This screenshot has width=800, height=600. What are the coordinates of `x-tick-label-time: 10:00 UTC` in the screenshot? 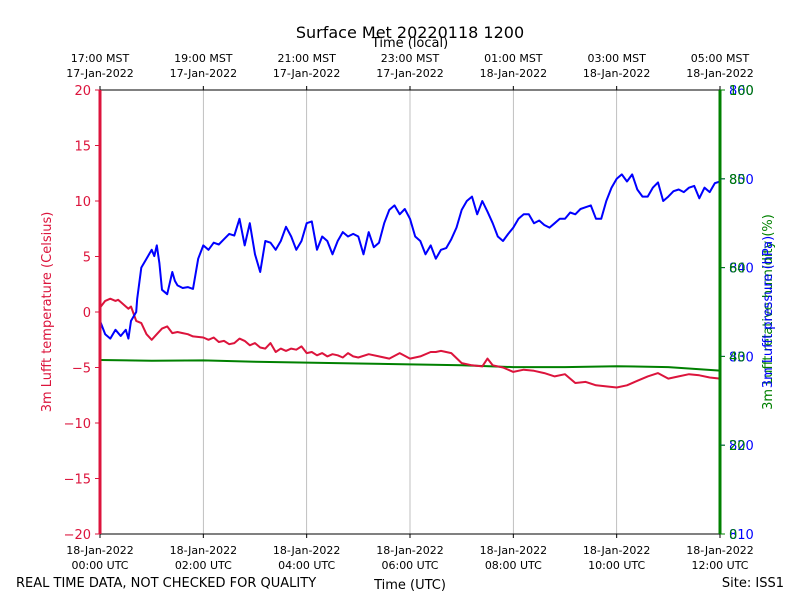 It's located at (616, 565).